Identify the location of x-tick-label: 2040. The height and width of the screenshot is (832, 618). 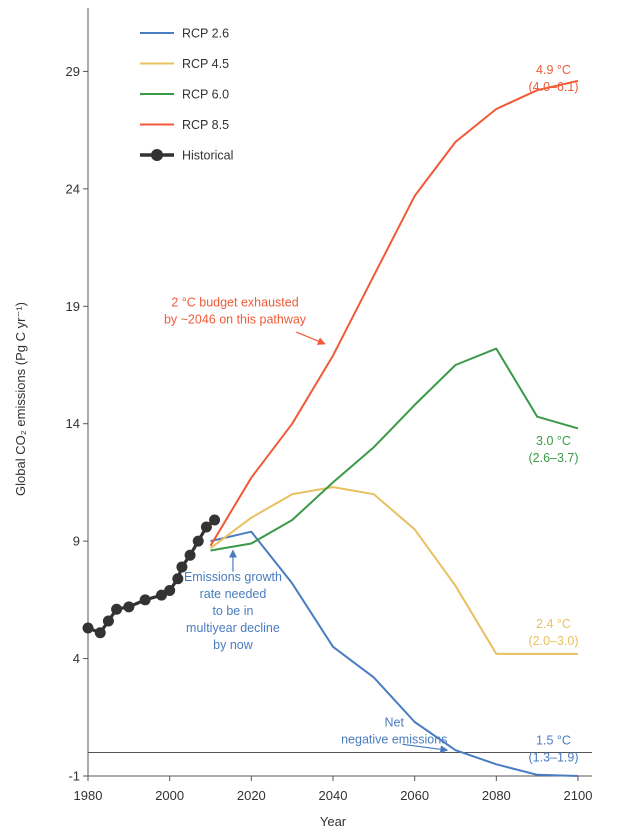
(333, 795).